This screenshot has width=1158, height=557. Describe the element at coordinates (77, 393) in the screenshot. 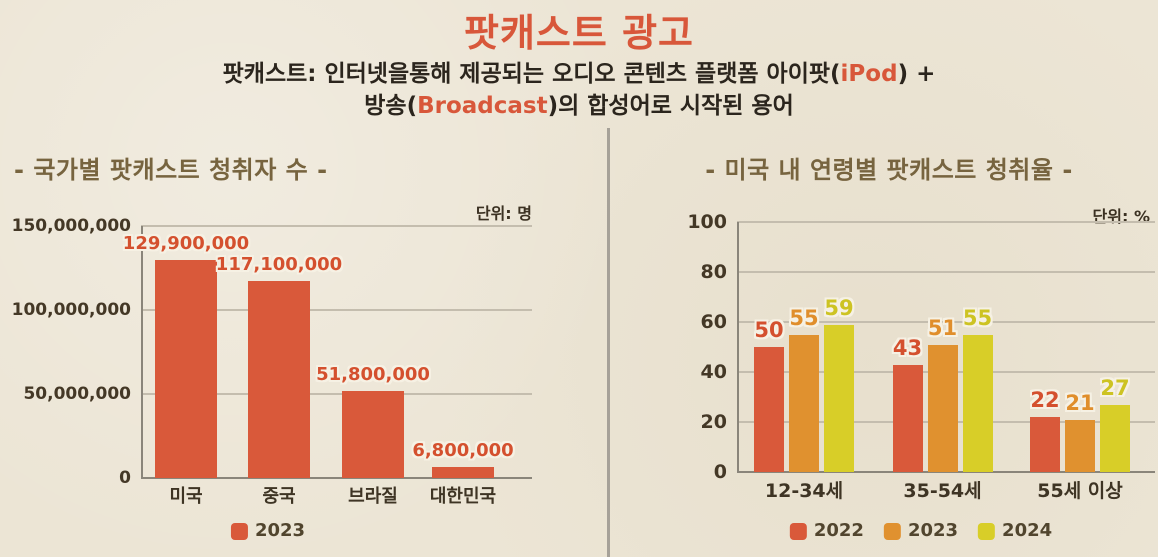

I see `y-tick-label: 50,000,000` at that location.